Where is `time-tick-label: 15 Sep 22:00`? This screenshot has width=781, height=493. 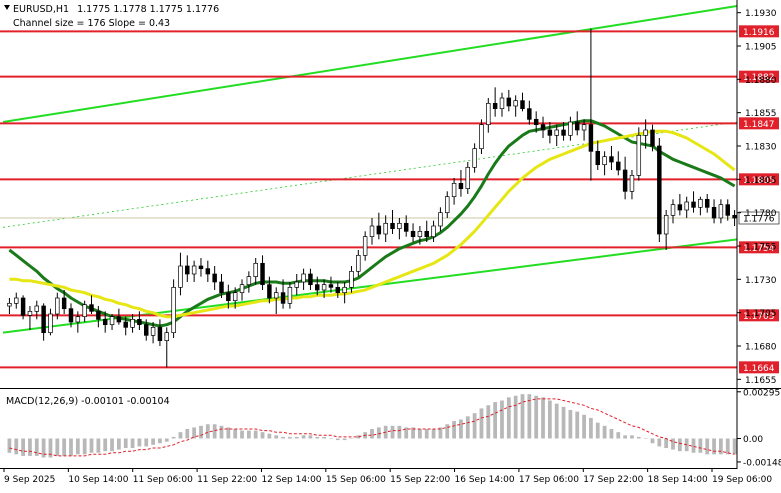 time-tick-label: 15 Sep 22:00 is located at coordinates (420, 480).